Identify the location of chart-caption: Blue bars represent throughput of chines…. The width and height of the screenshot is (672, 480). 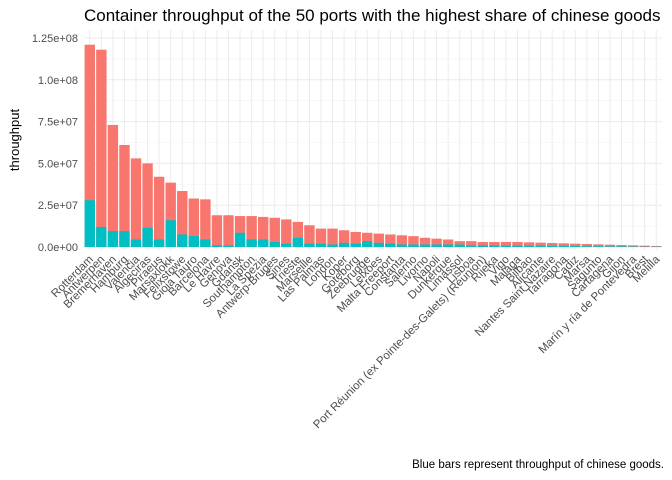
(538, 465).